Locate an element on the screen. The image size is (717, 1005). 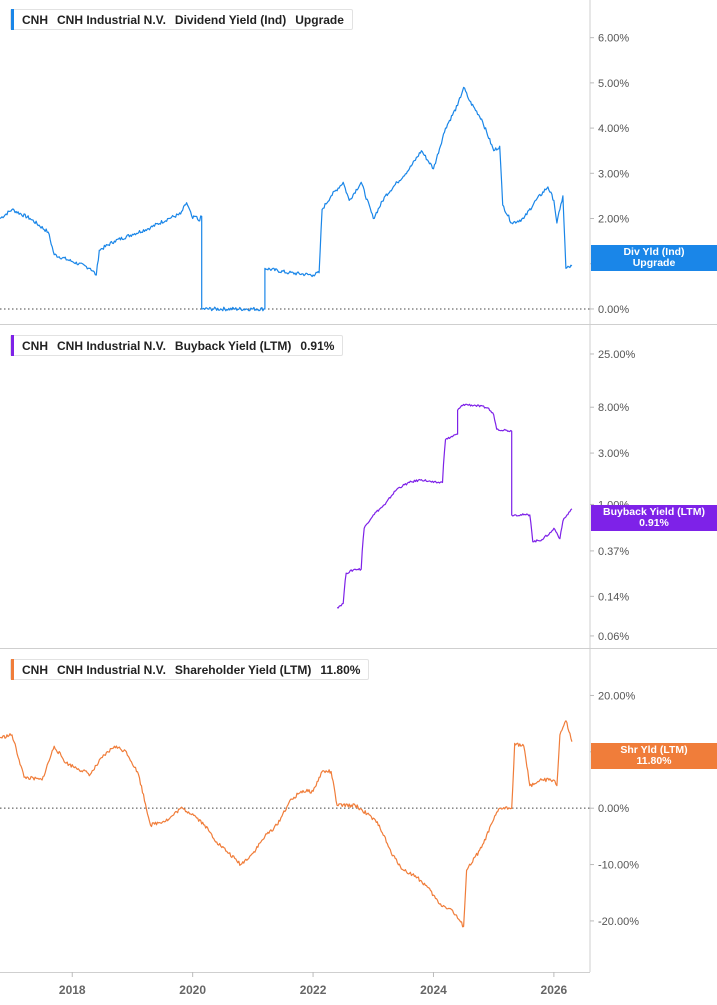
legend-swatch-shareholder is located at coordinates (12, 669).